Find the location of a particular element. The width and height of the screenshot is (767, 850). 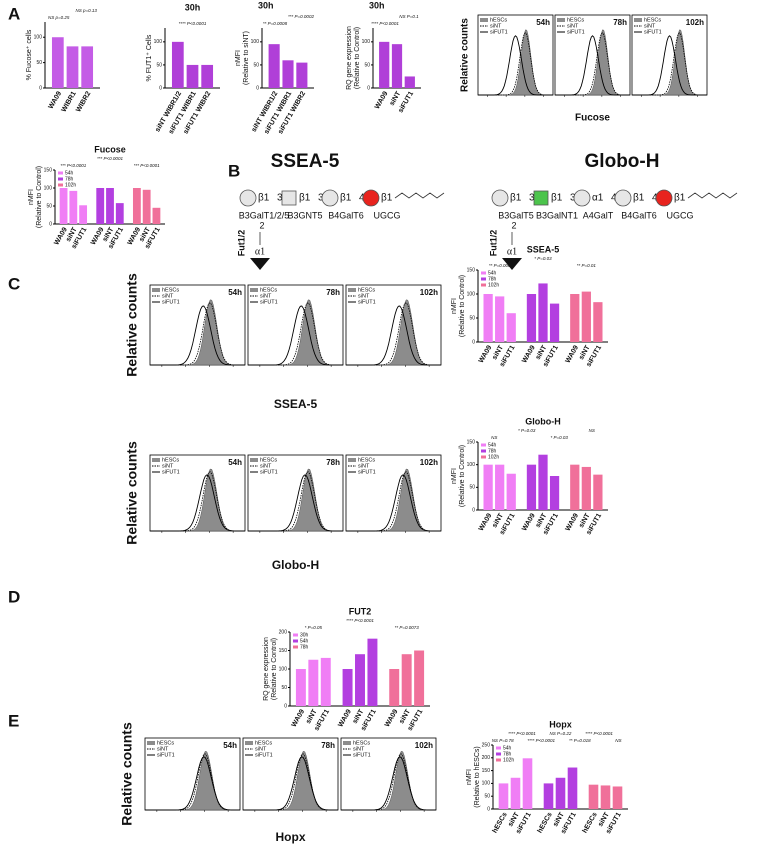

annotation: ** P=0.008 is located at coordinates (500, 265).